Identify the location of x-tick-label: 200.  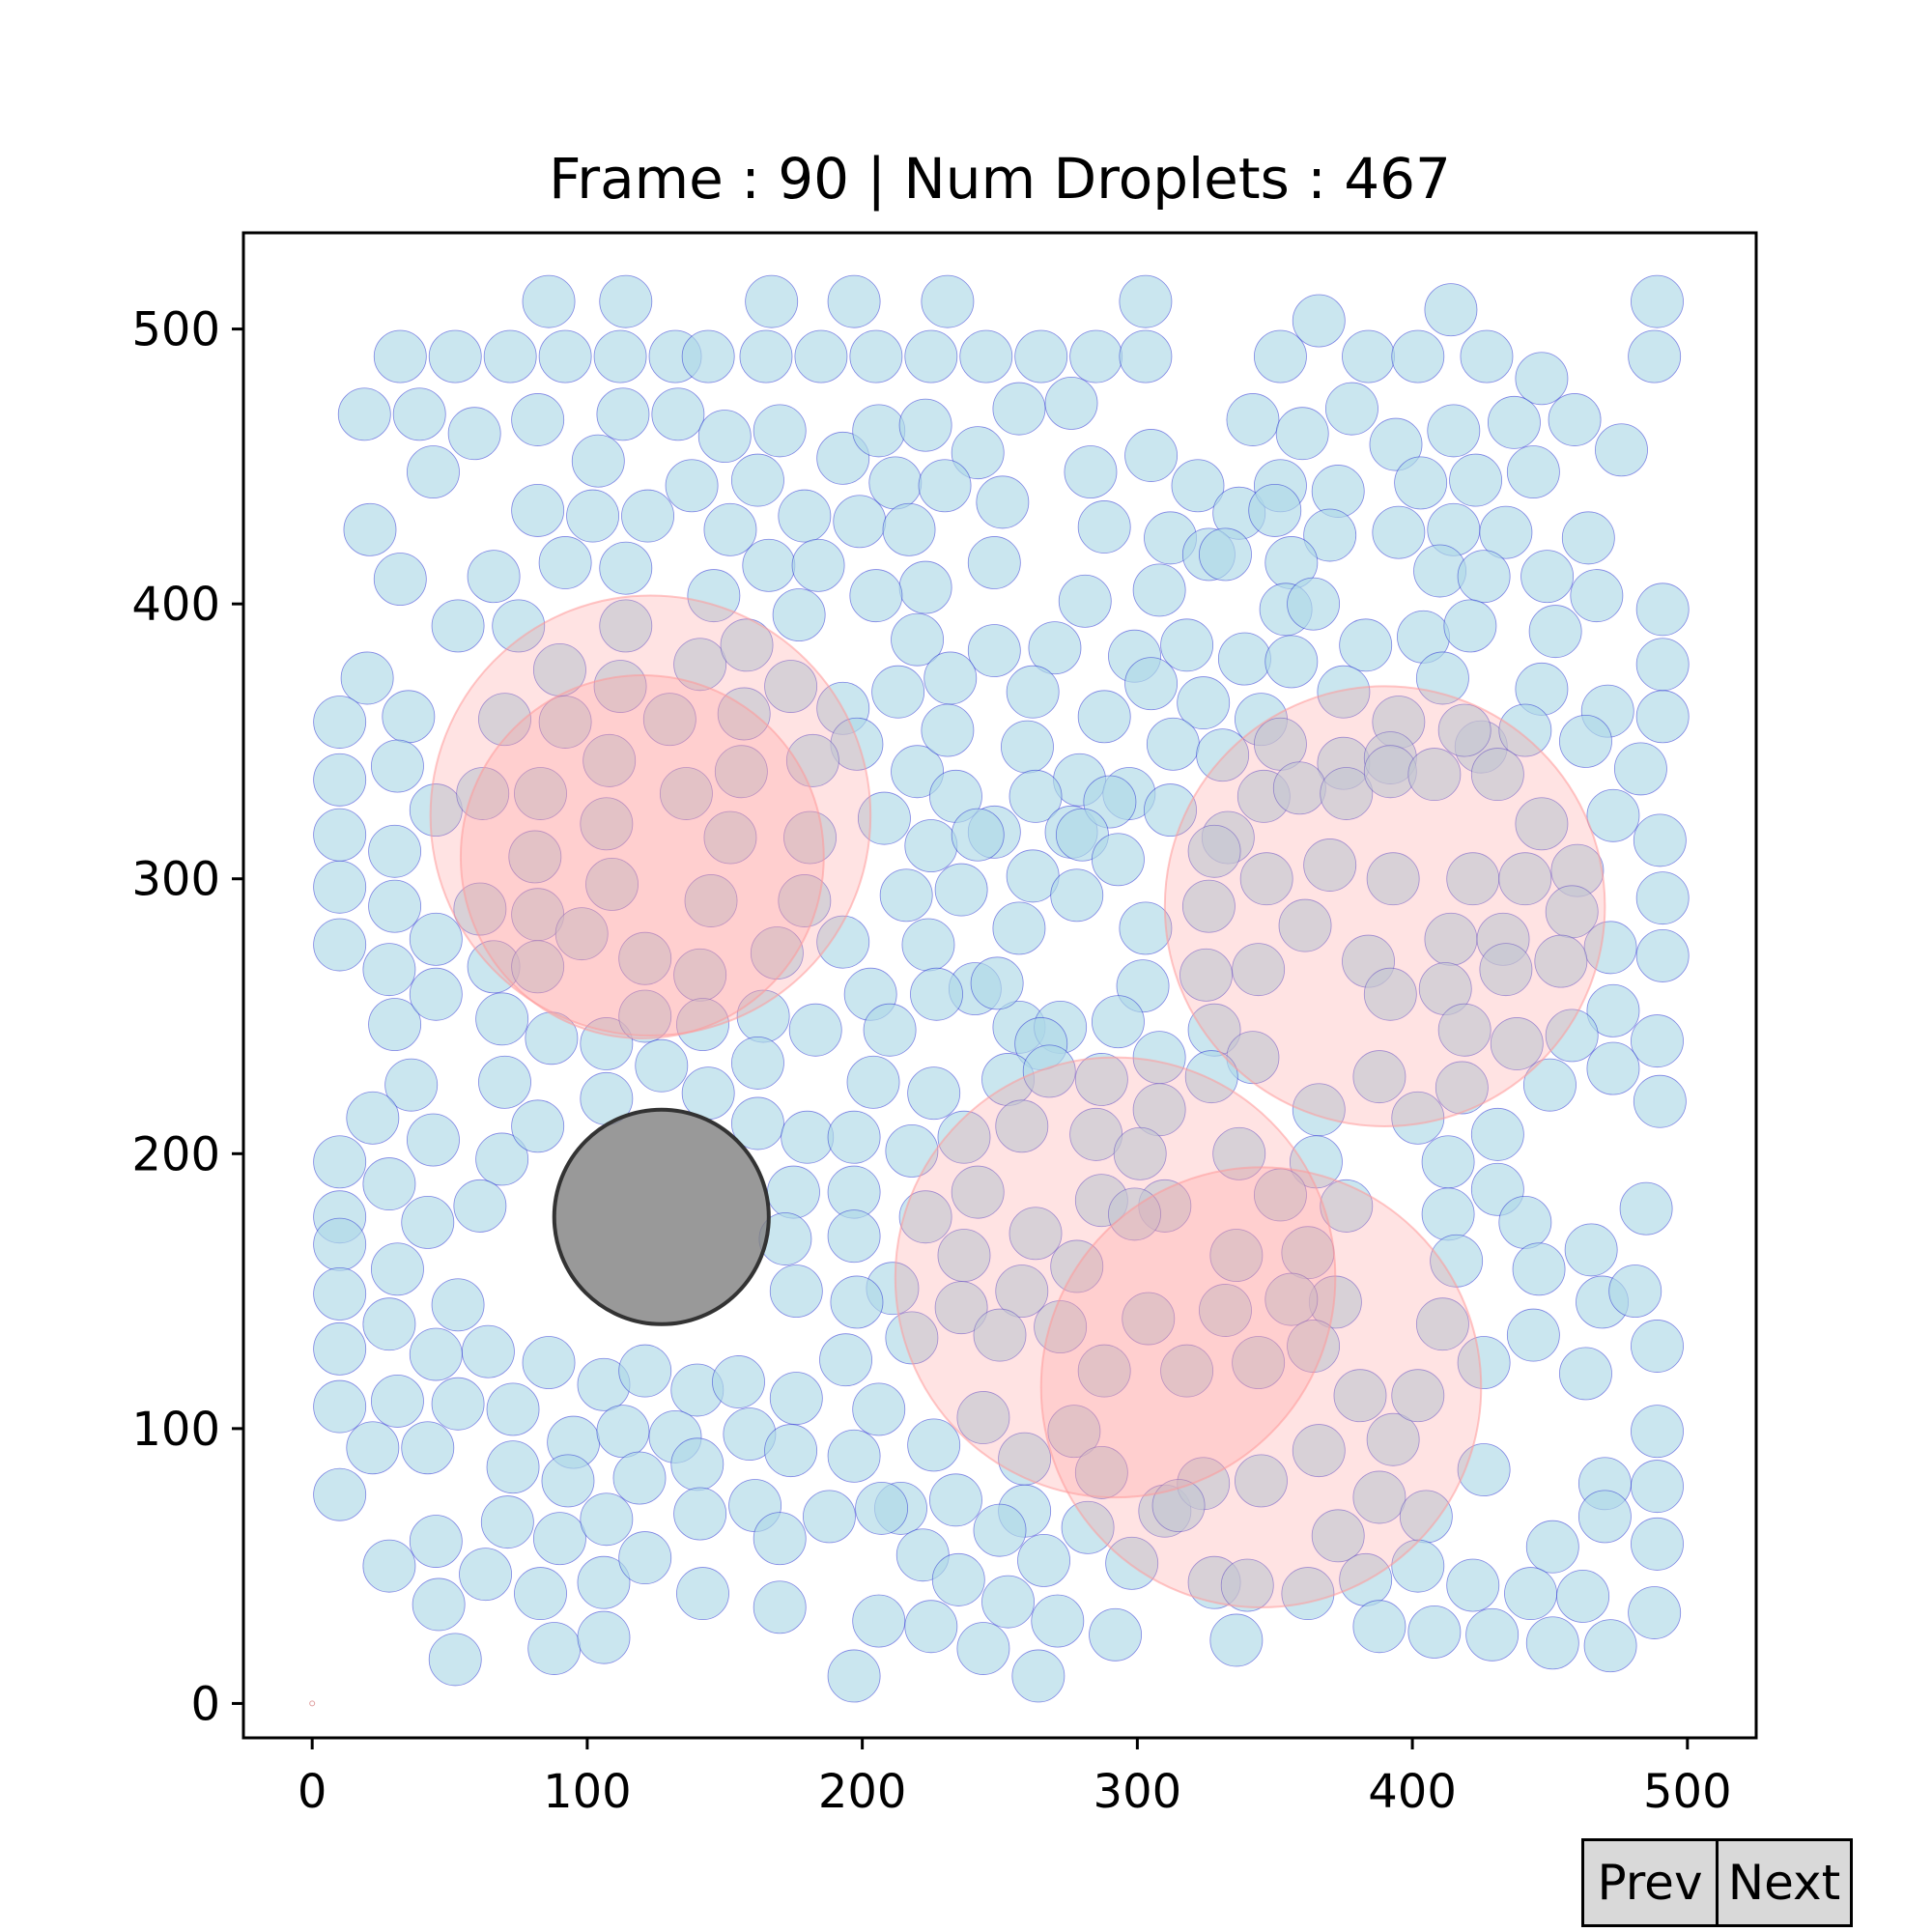
(862, 1792).